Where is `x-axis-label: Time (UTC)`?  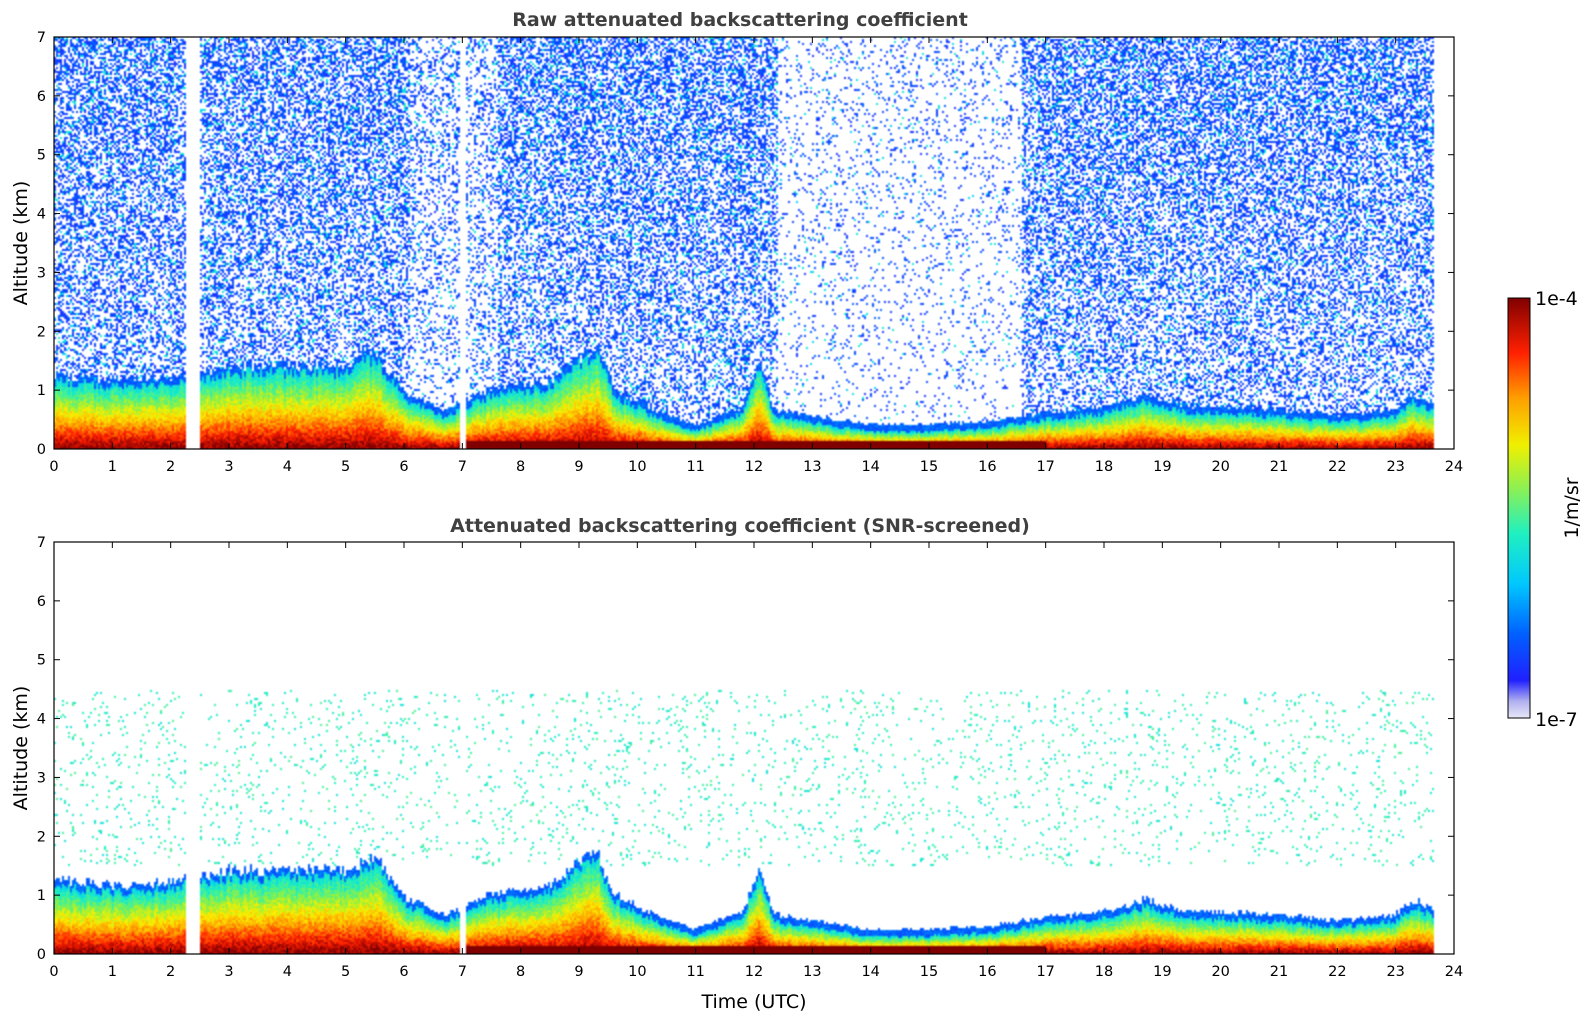
x-axis-label: Time (UTC) is located at coordinates (753, 1002).